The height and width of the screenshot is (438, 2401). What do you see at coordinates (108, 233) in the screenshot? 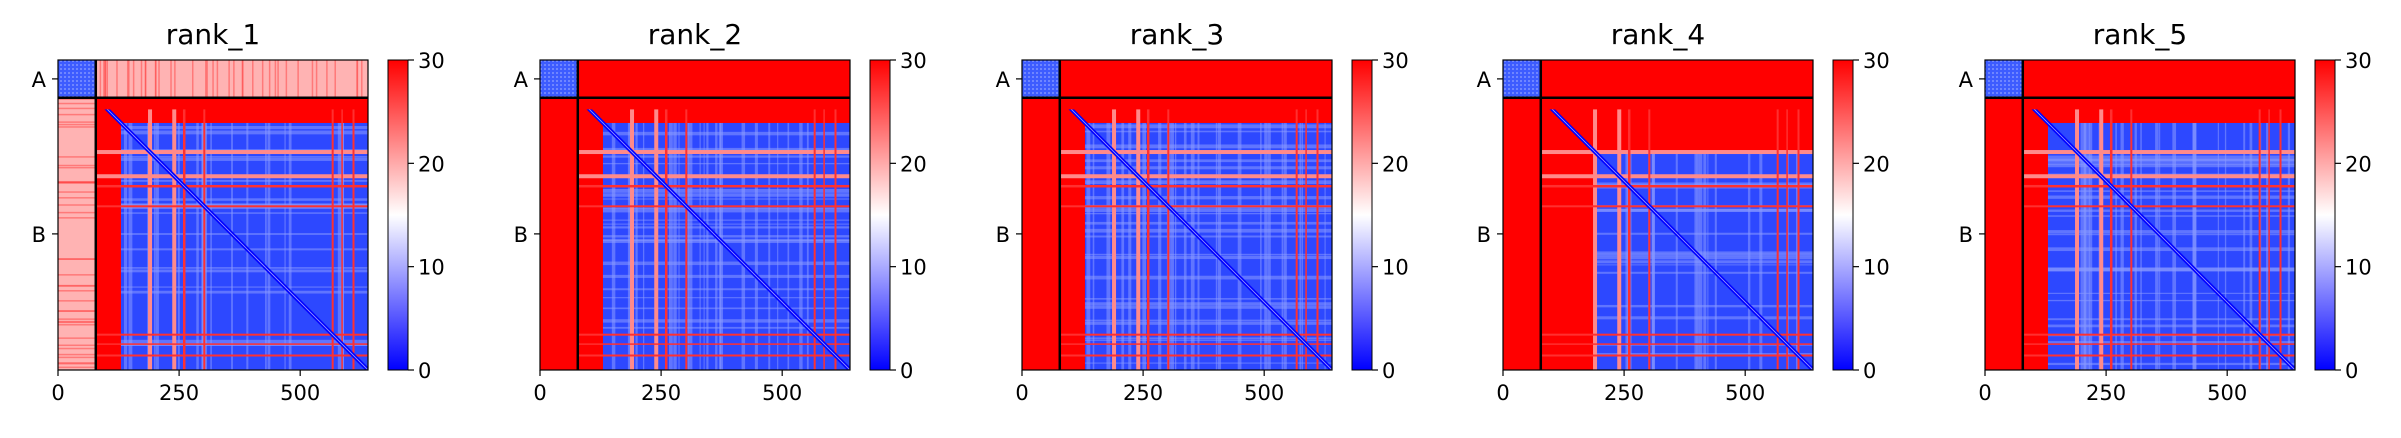
I see `bterm-col` at bounding box center [108, 233].